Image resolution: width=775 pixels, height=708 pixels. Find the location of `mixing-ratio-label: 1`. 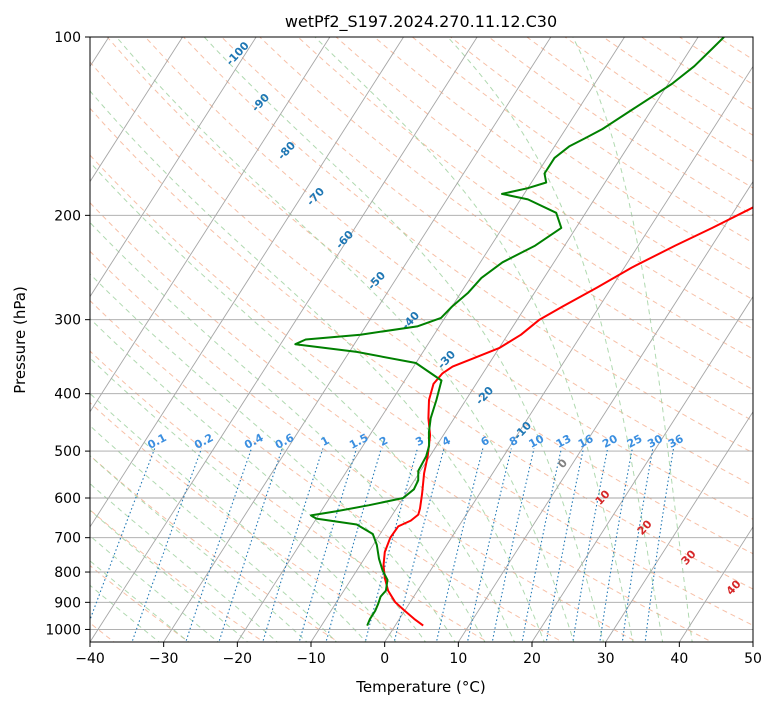

mixing-ratio-label: 1 is located at coordinates (325, 441).